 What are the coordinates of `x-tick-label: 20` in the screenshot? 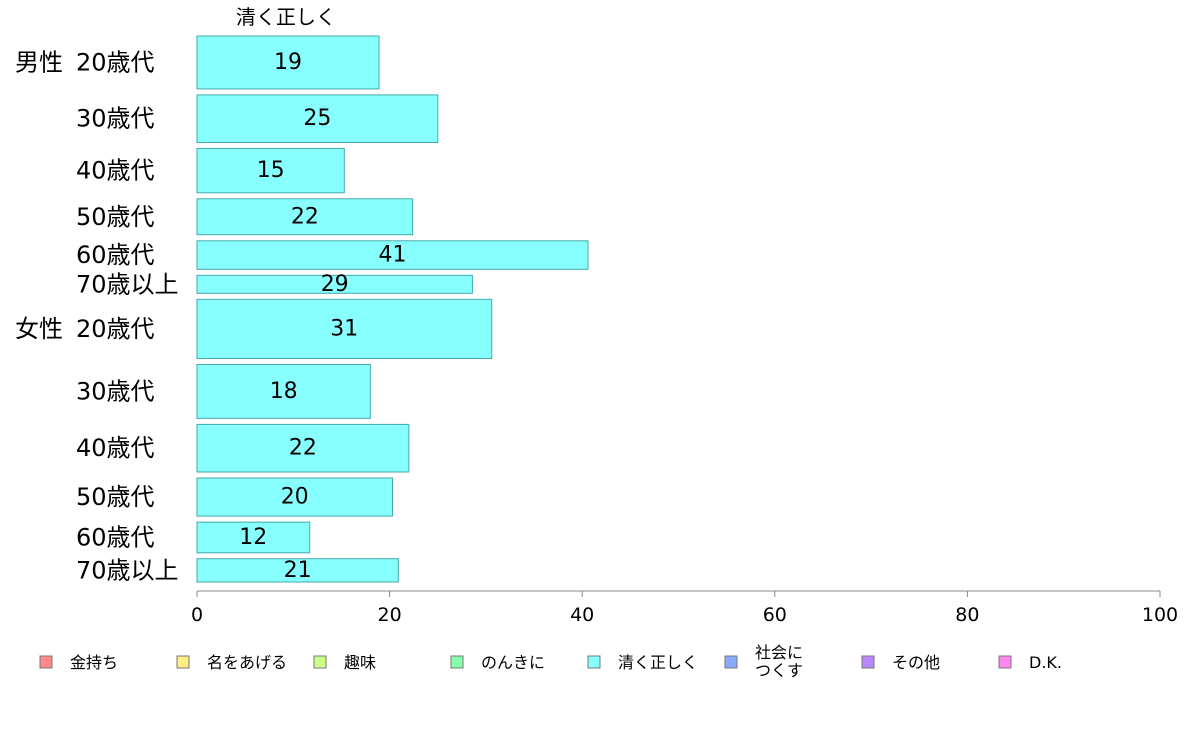 It's located at (390, 615).